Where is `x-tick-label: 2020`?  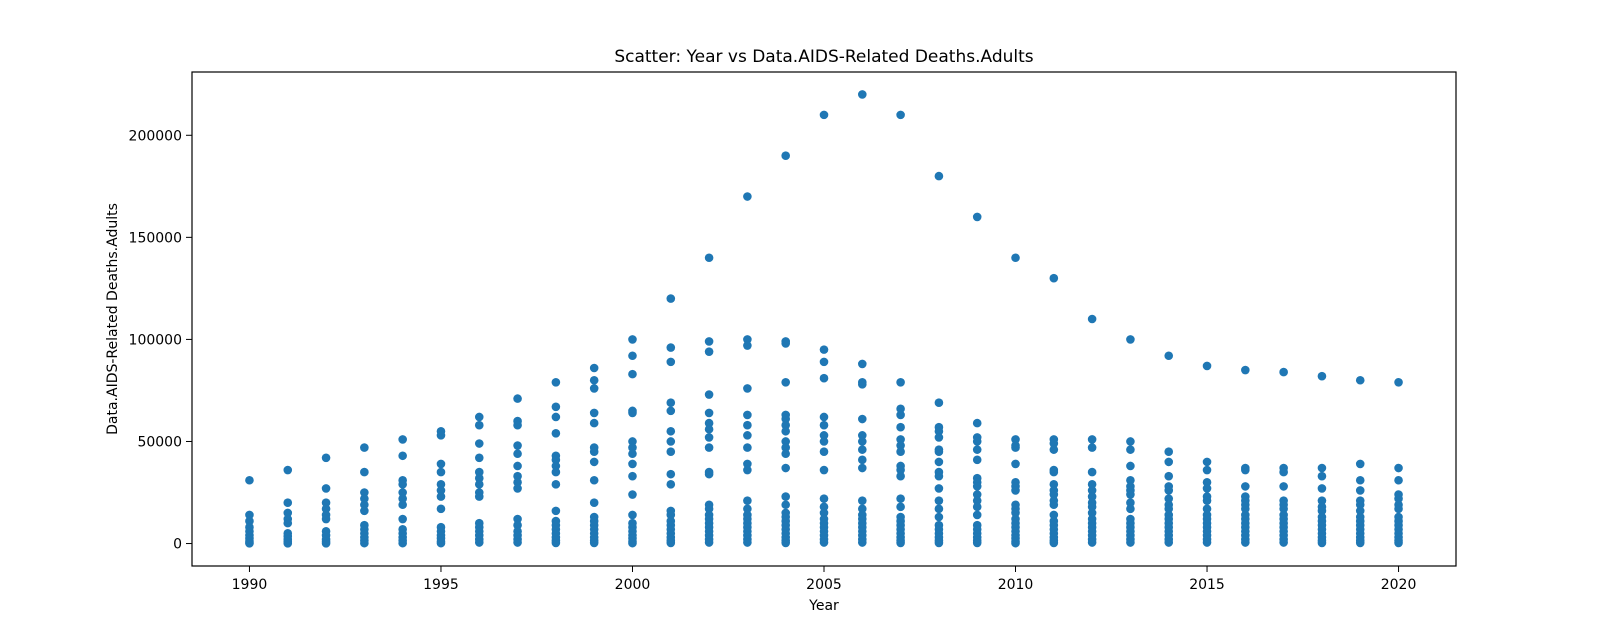
x-tick-label: 2020 is located at coordinates (1399, 585).